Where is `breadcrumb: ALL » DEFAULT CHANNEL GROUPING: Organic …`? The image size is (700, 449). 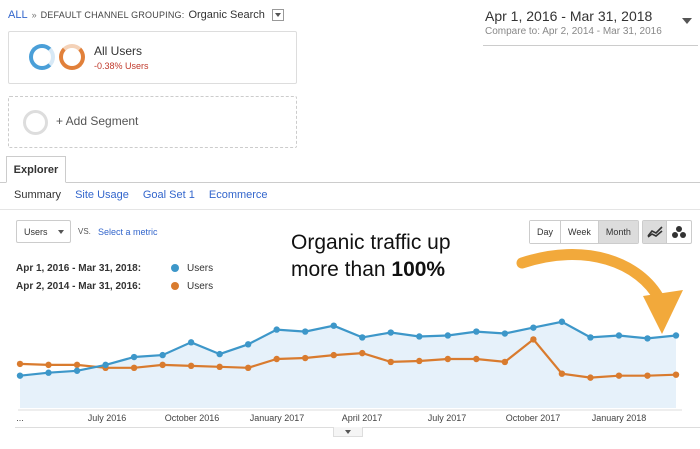
breadcrumb: ALL » DEFAULT CHANNEL GROUPING: Organic … is located at coordinates (146, 15).